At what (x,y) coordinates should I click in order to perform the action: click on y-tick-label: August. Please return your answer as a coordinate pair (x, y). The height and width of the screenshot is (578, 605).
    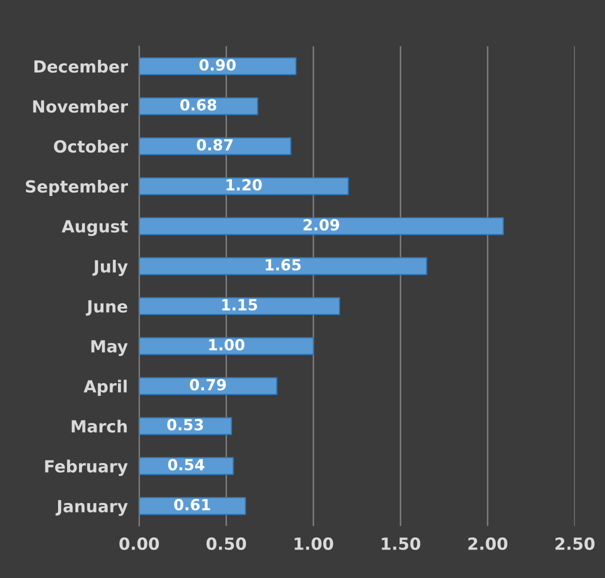
    Looking at the image, I should click on (95, 228).